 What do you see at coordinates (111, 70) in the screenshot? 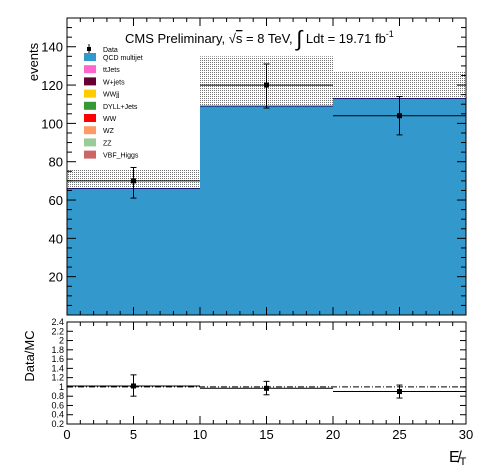
I see `legend-label-1: ttJets` at bounding box center [111, 70].